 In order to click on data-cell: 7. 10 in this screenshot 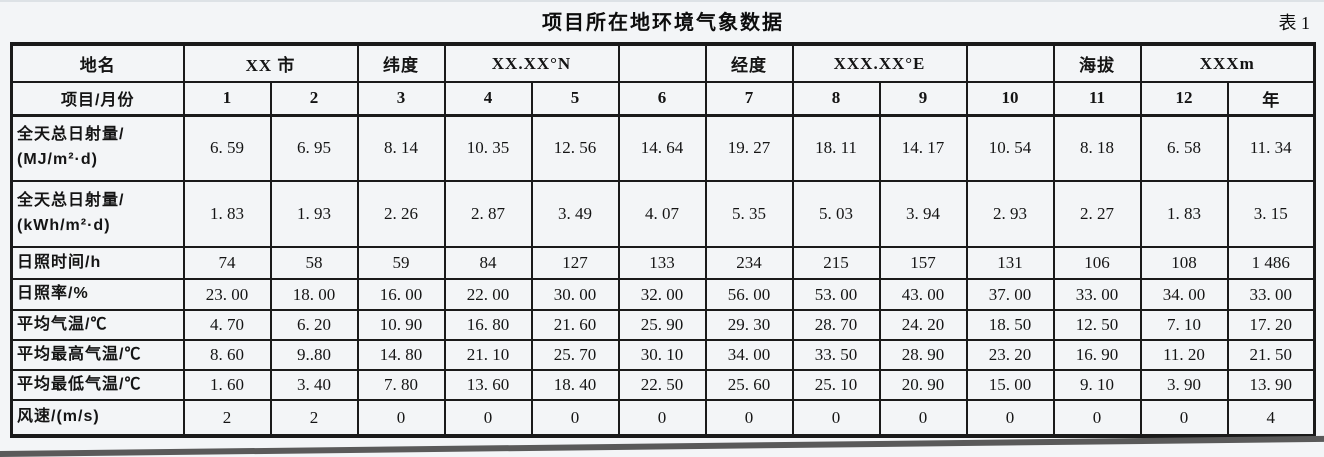, I will do `click(1184, 325)`.